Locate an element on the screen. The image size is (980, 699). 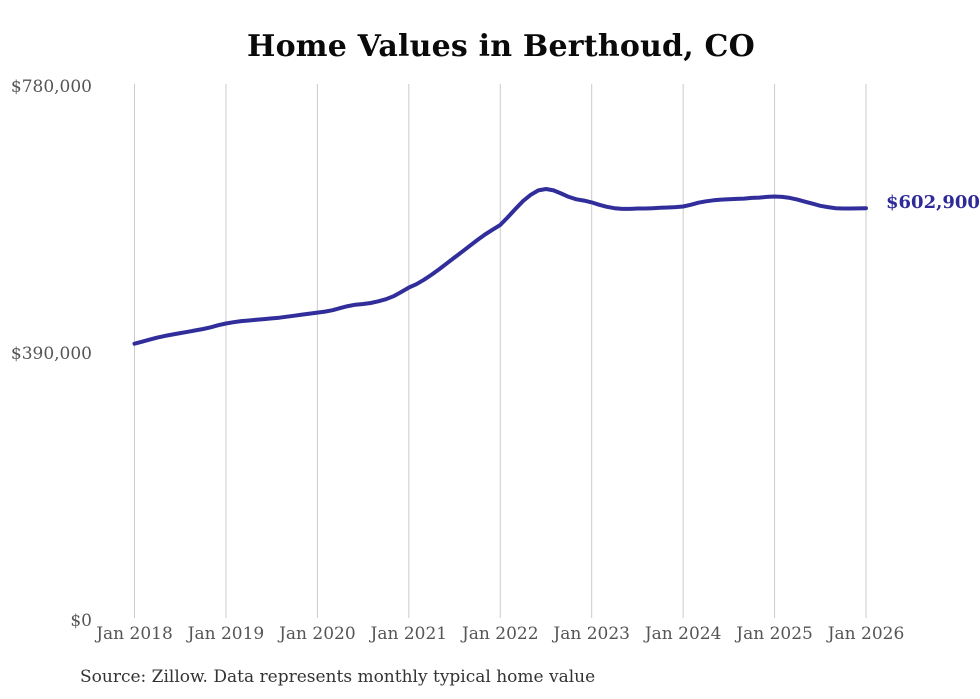
end-value-label: $602,900 is located at coordinates (933, 203).